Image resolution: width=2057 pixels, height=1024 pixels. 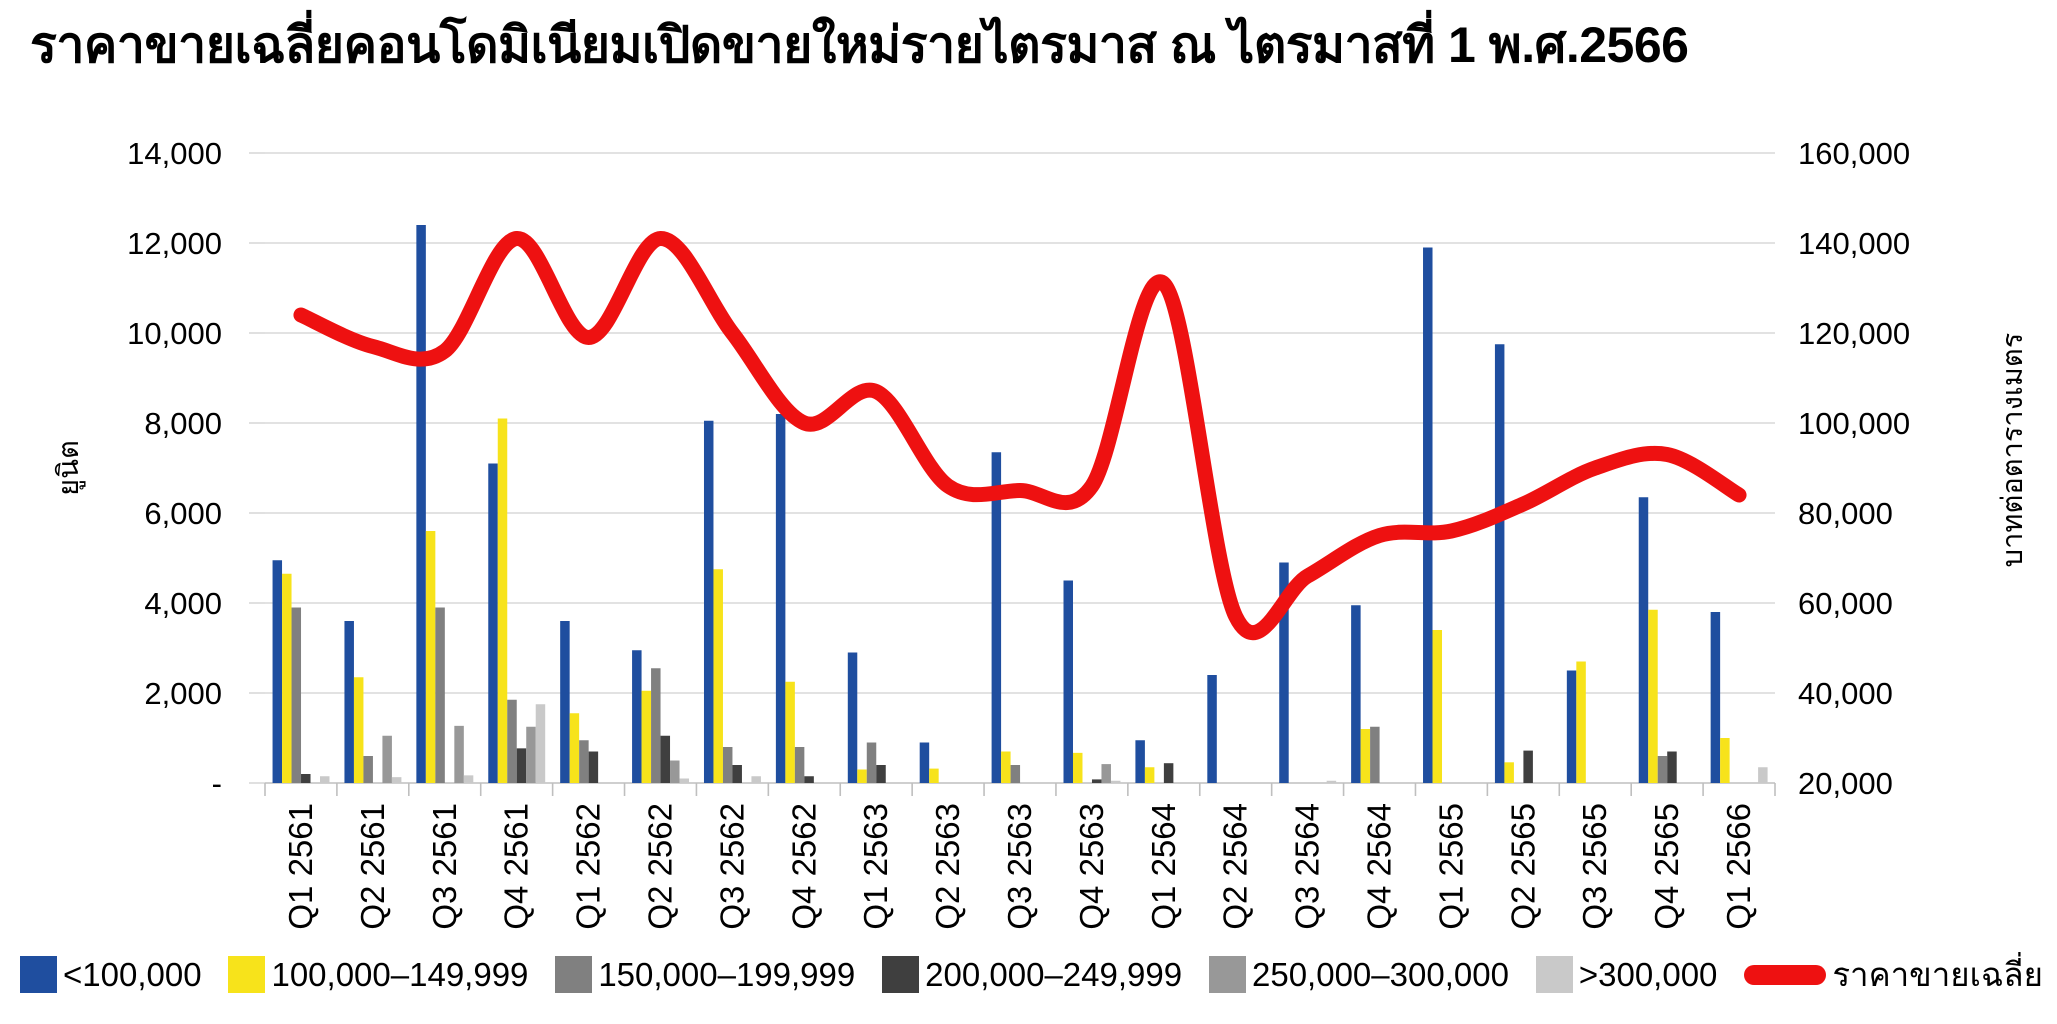 I want to click on right-tick-label: 40,000, so click(x=1845, y=693).